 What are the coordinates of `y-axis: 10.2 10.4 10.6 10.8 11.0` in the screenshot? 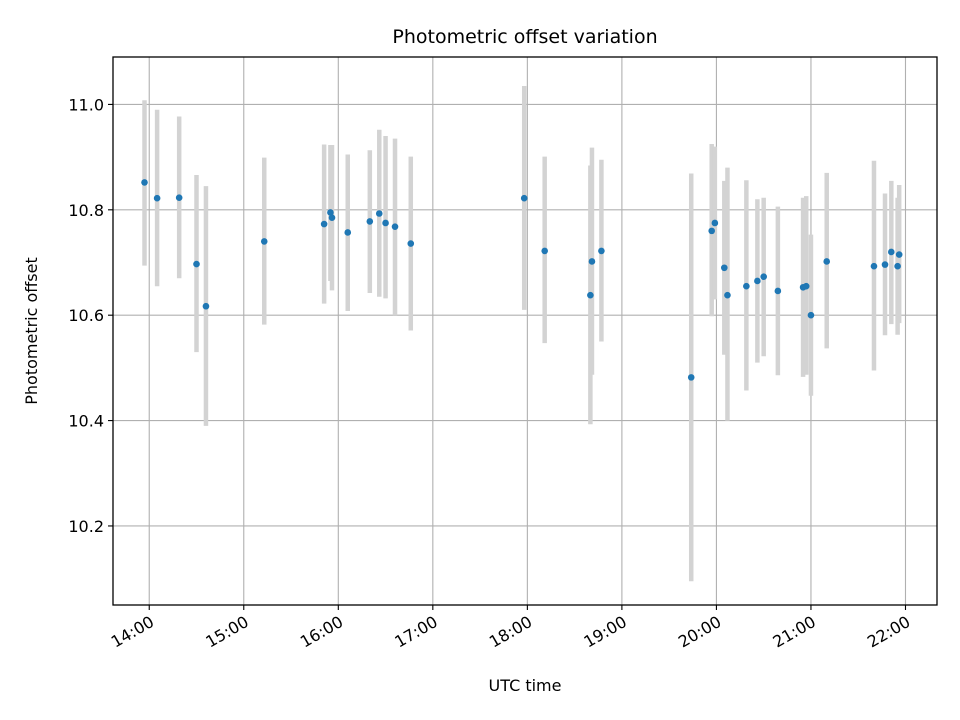 It's located at (90, 315).